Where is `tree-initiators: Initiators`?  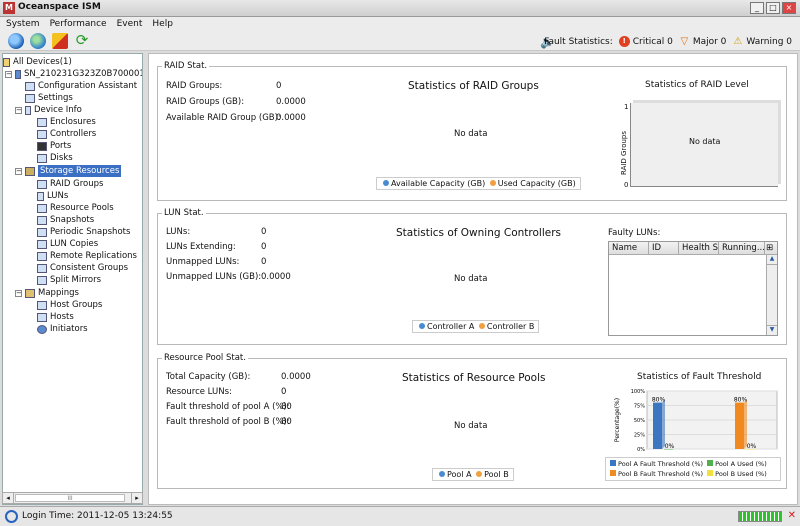
tree-initiators: Initiators is located at coordinates (62, 329).